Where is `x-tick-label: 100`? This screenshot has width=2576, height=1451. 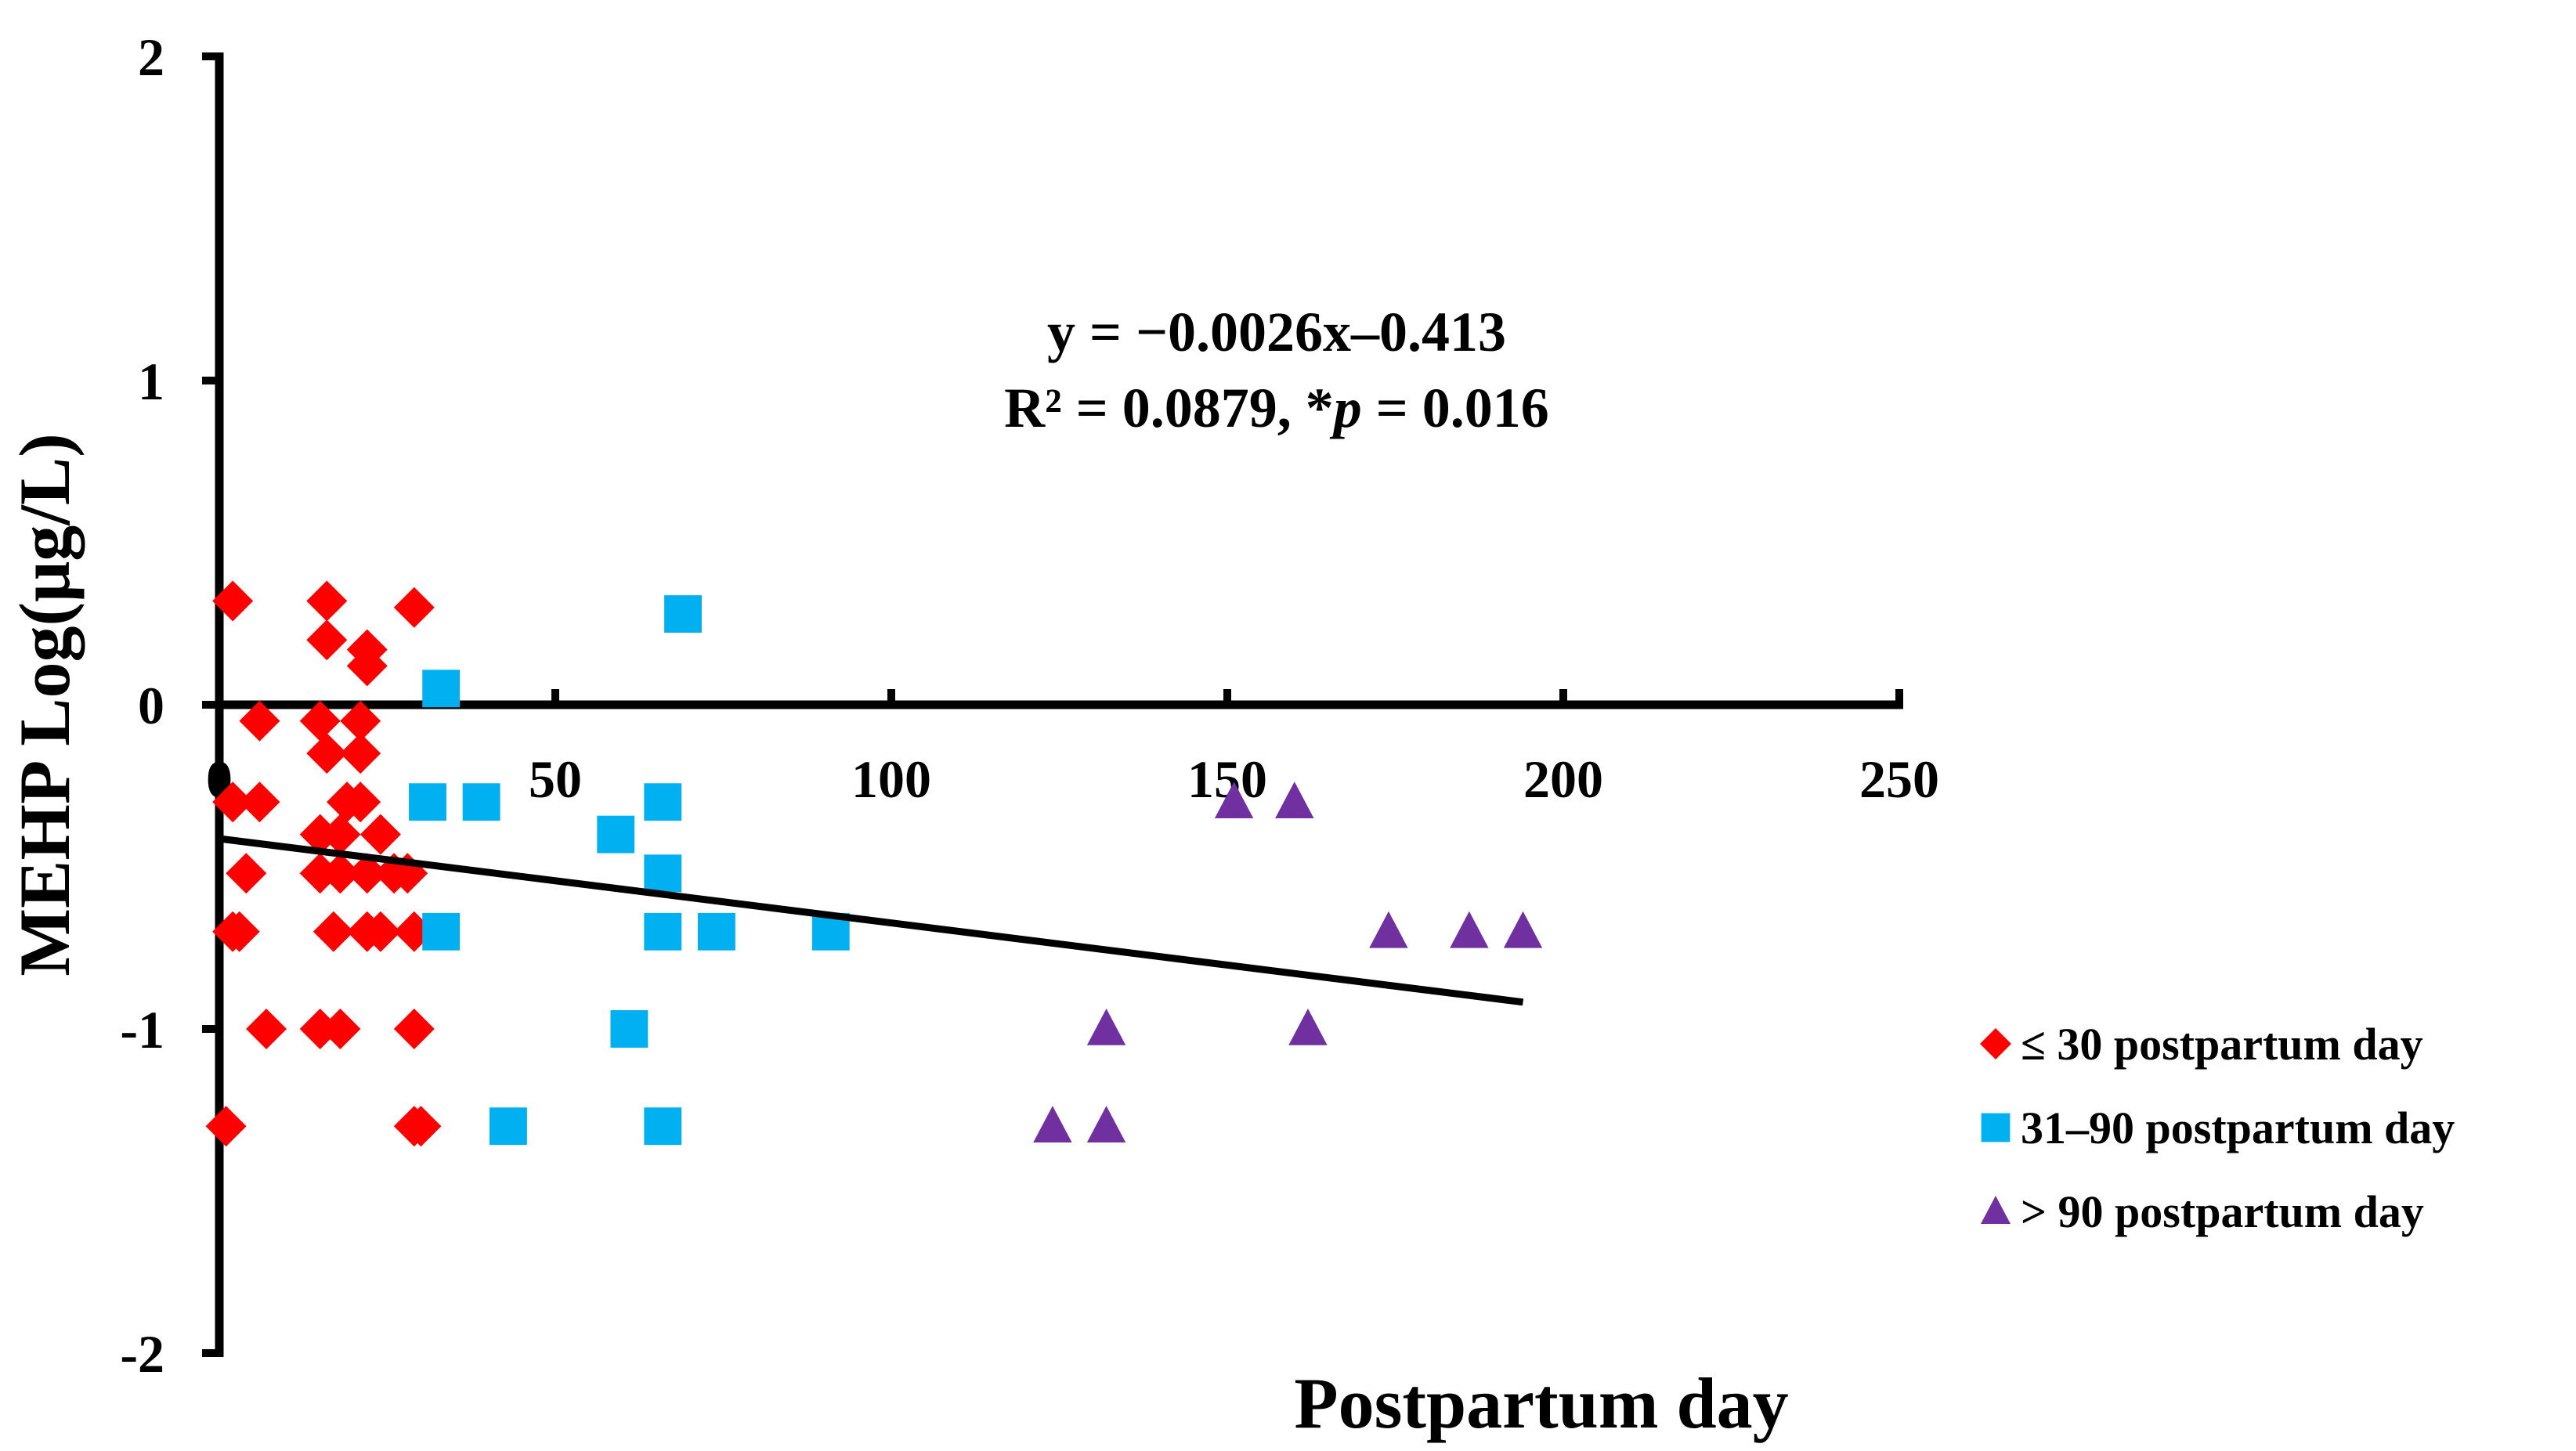 x-tick-label: 100 is located at coordinates (891, 779).